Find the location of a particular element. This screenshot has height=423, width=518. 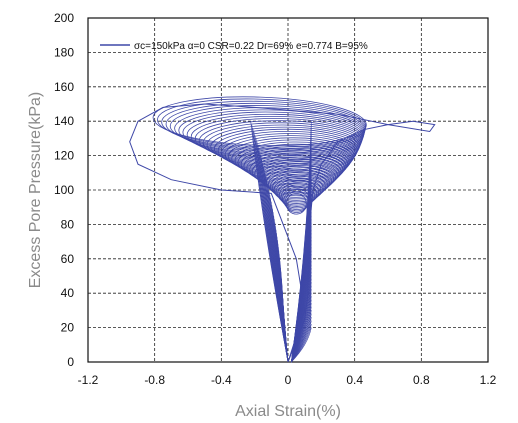

x-tick-label: -0.4 is located at coordinates (221, 380).